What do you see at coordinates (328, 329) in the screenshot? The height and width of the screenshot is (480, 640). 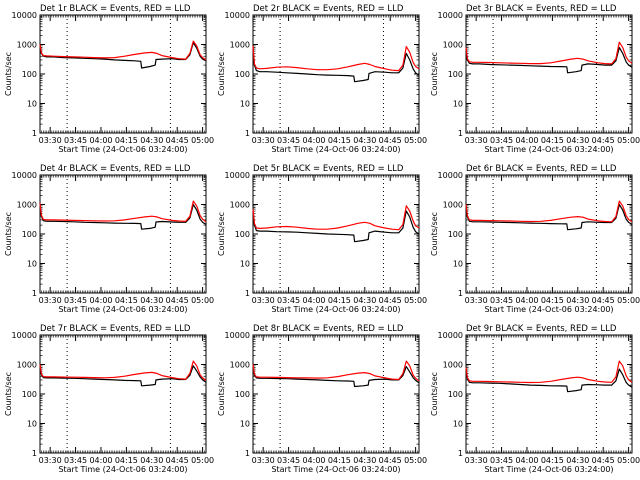 I see `panel-title: Det 8r BLACK = Events, RED = LLD` at bounding box center [328, 329].